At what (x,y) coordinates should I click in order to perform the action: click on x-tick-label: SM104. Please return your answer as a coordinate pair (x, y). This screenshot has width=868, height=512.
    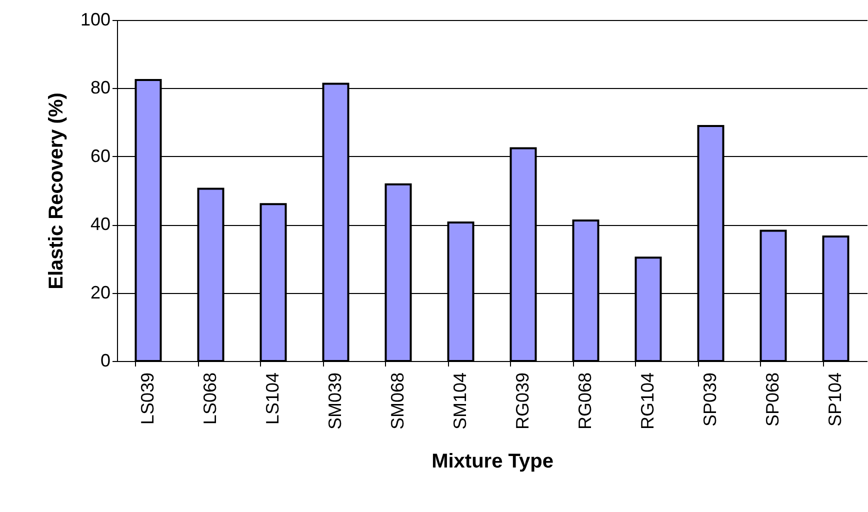
    Looking at the image, I should click on (460, 401).